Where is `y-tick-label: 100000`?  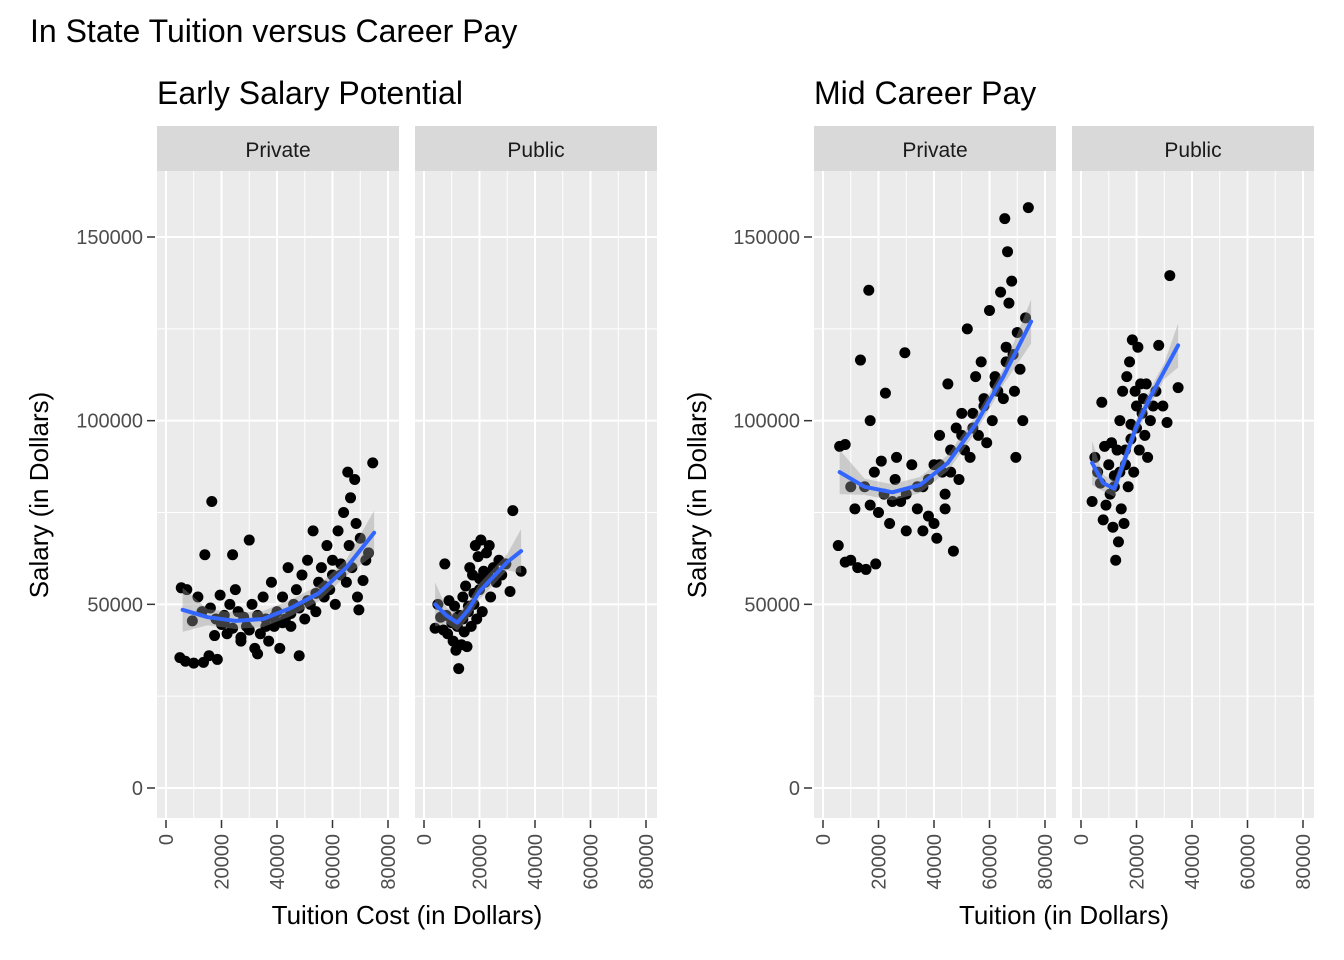
y-tick-label: 100000 is located at coordinates (109, 422).